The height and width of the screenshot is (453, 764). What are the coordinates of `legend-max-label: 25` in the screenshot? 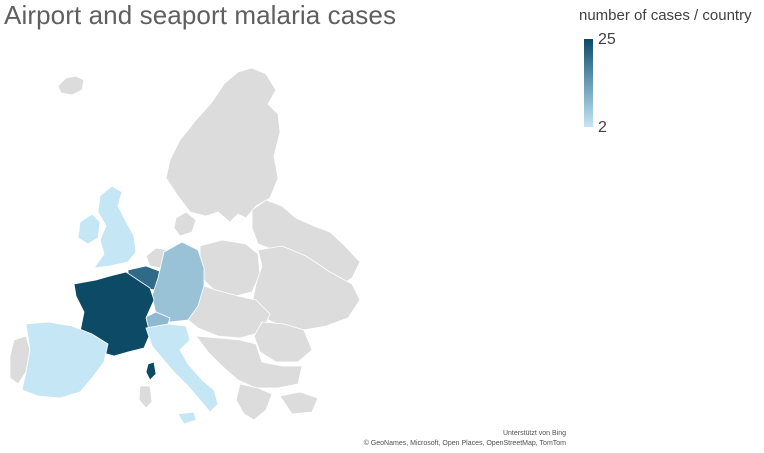 It's located at (607, 39).